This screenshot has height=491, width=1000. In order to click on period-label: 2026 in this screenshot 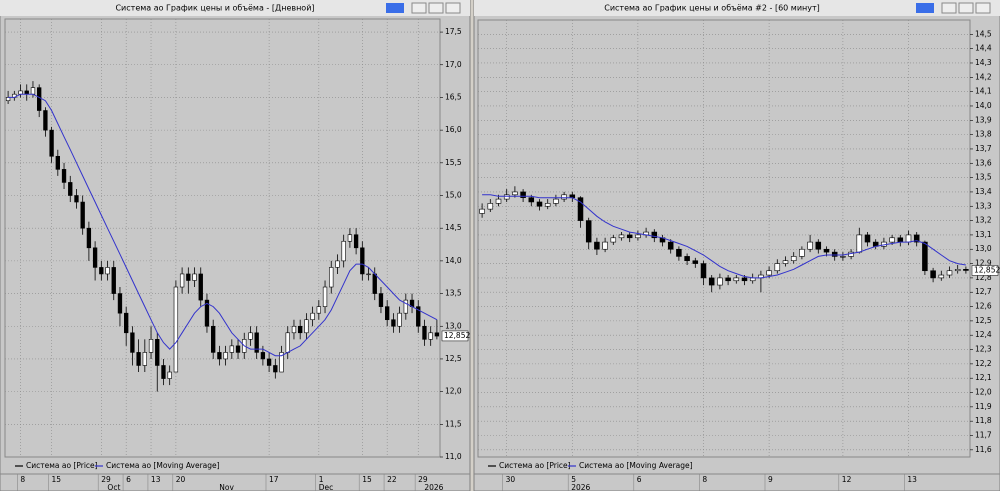, I will do `click(580, 487)`.